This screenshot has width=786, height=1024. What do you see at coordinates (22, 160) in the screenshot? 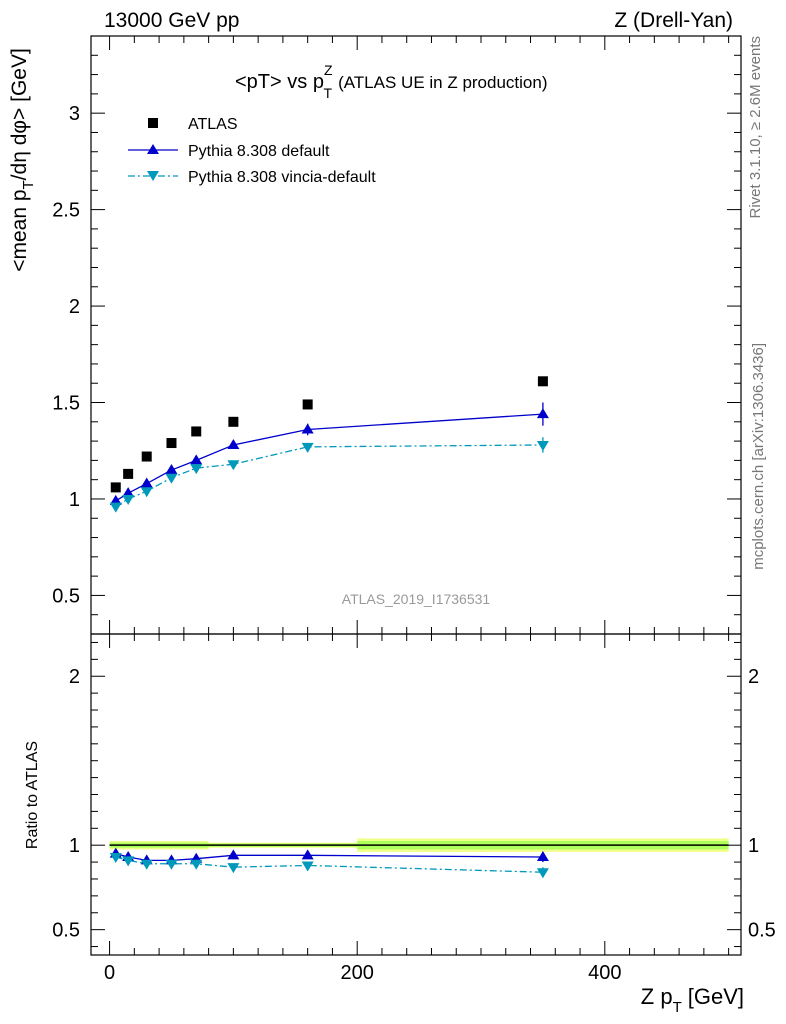
I see `y-axis-label-main: <mean pT/dη dφ> [GeV]` at bounding box center [22, 160].